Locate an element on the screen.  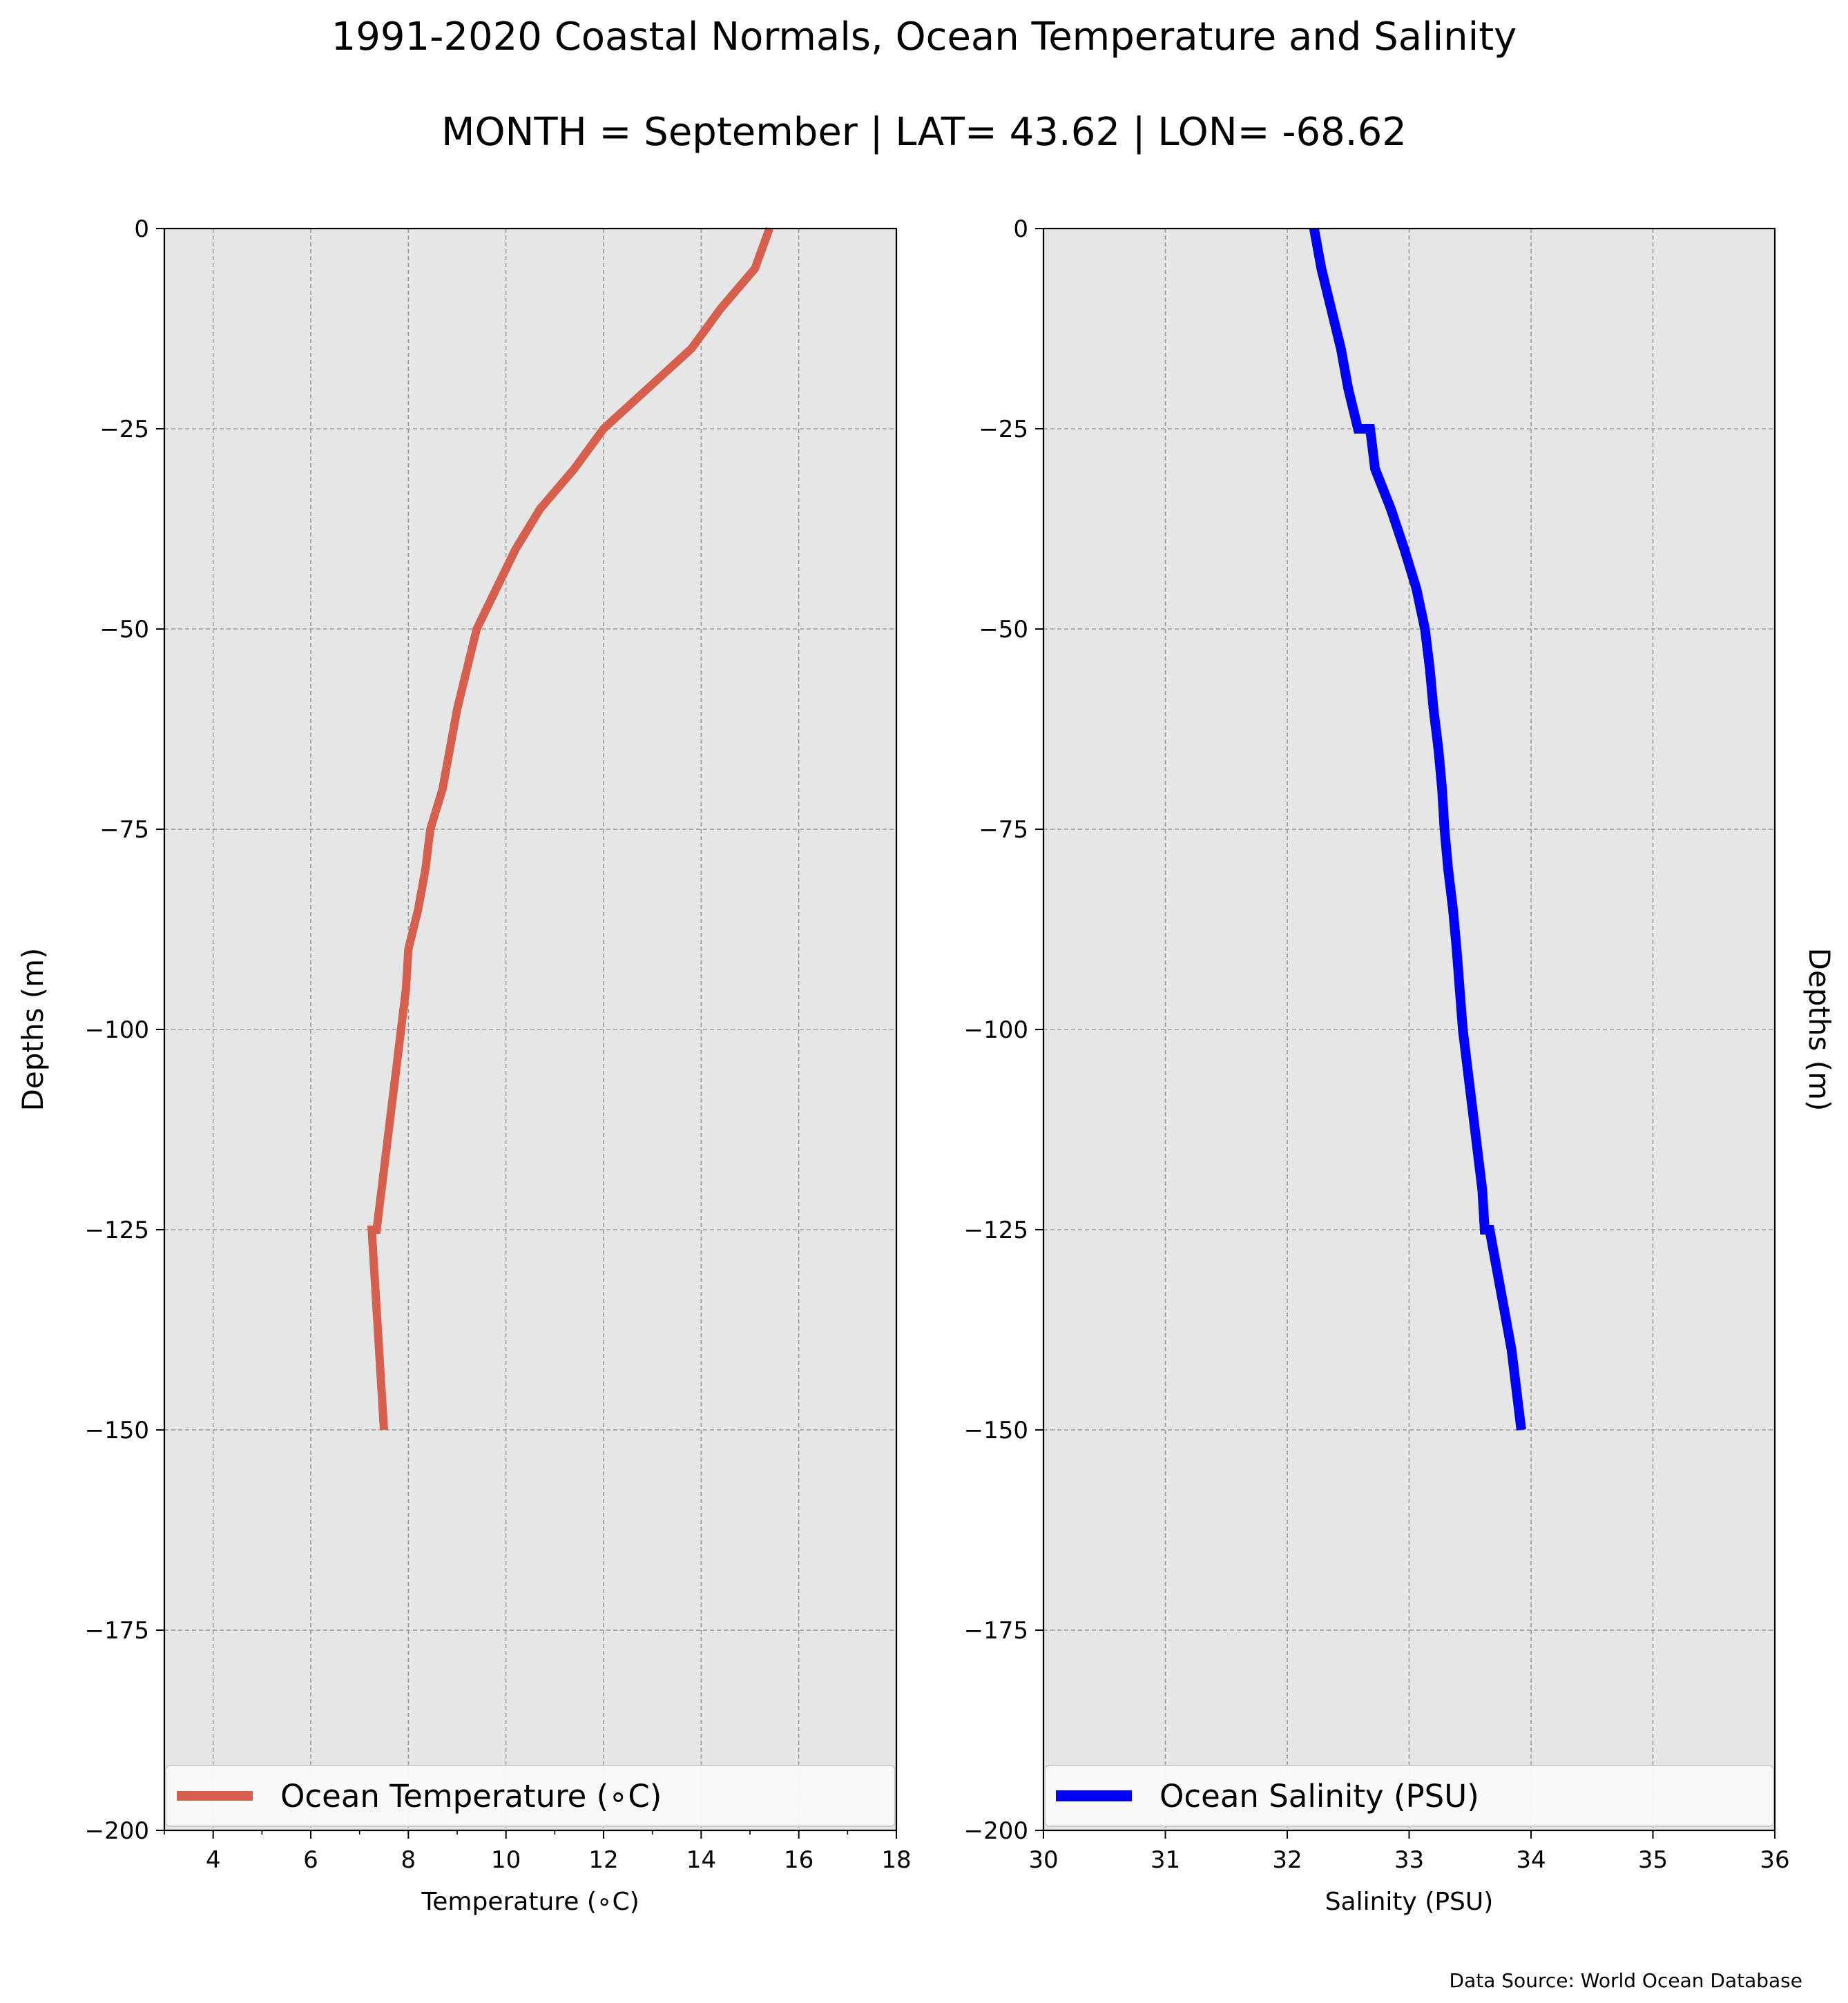
salinity-x-tick-label: 36 is located at coordinates (1774, 1860).